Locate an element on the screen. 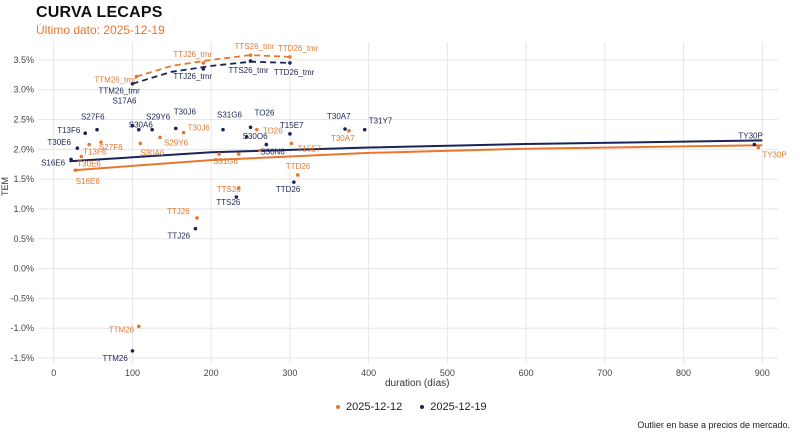 The width and height of the screenshot is (800, 433). point-2025-12-19-T30J6 is located at coordinates (175, 128).